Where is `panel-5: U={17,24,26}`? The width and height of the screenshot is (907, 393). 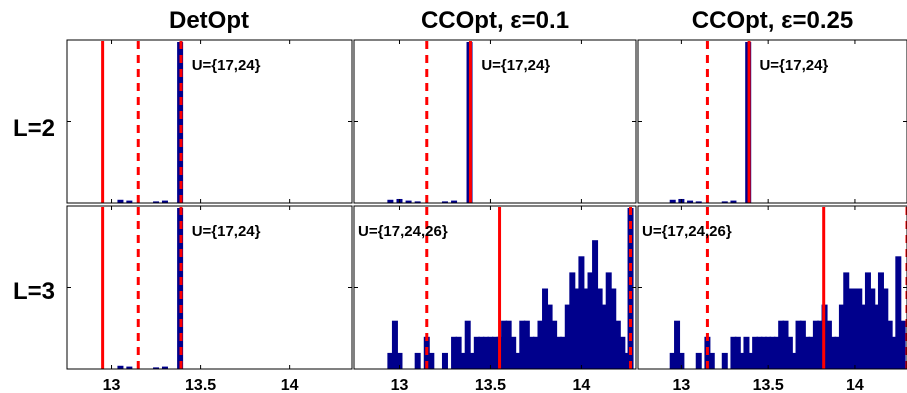
panel-5: U={17,24,26} is located at coordinates (495, 287).